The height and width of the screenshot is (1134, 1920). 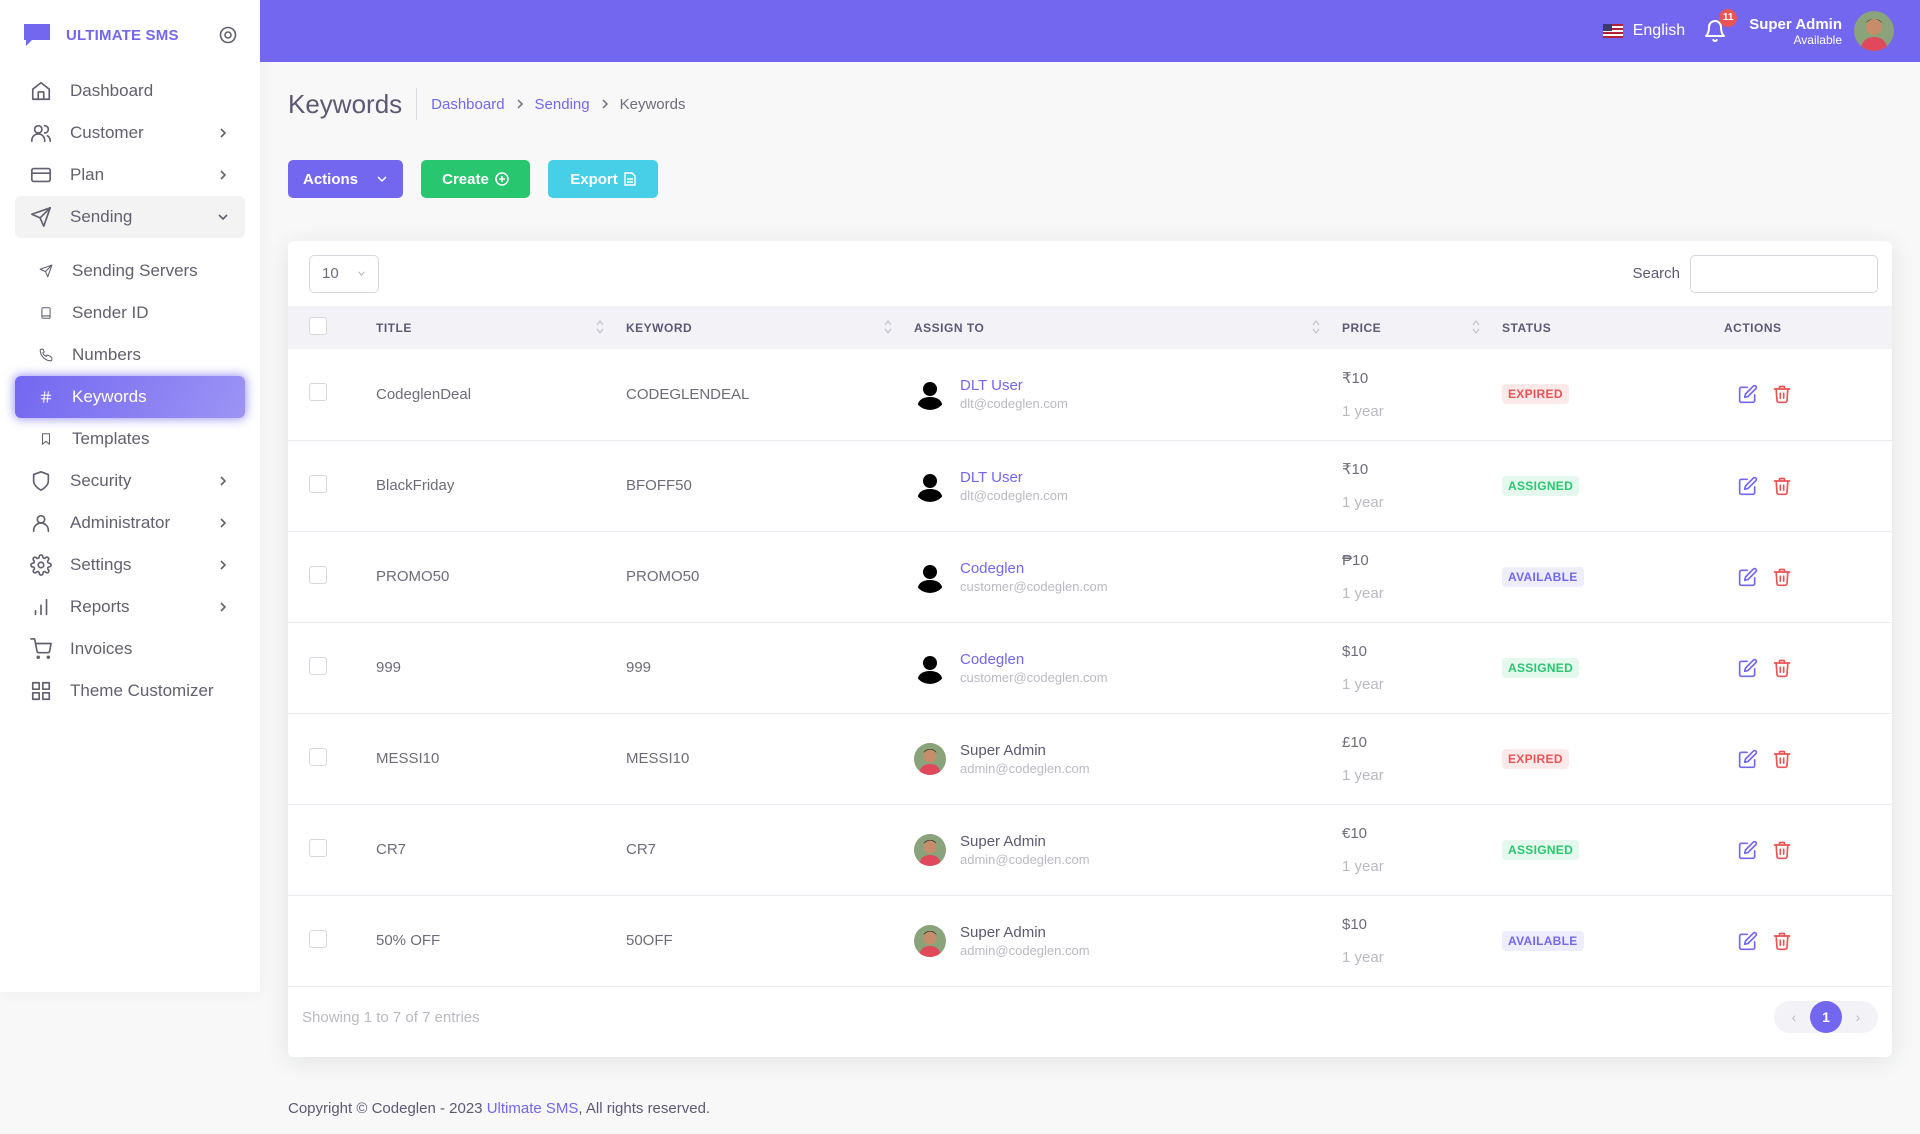 What do you see at coordinates (1128, 758) in the screenshot?
I see `cell-assign-to: Super Admin admin@codeglen.com` at bounding box center [1128, 758].